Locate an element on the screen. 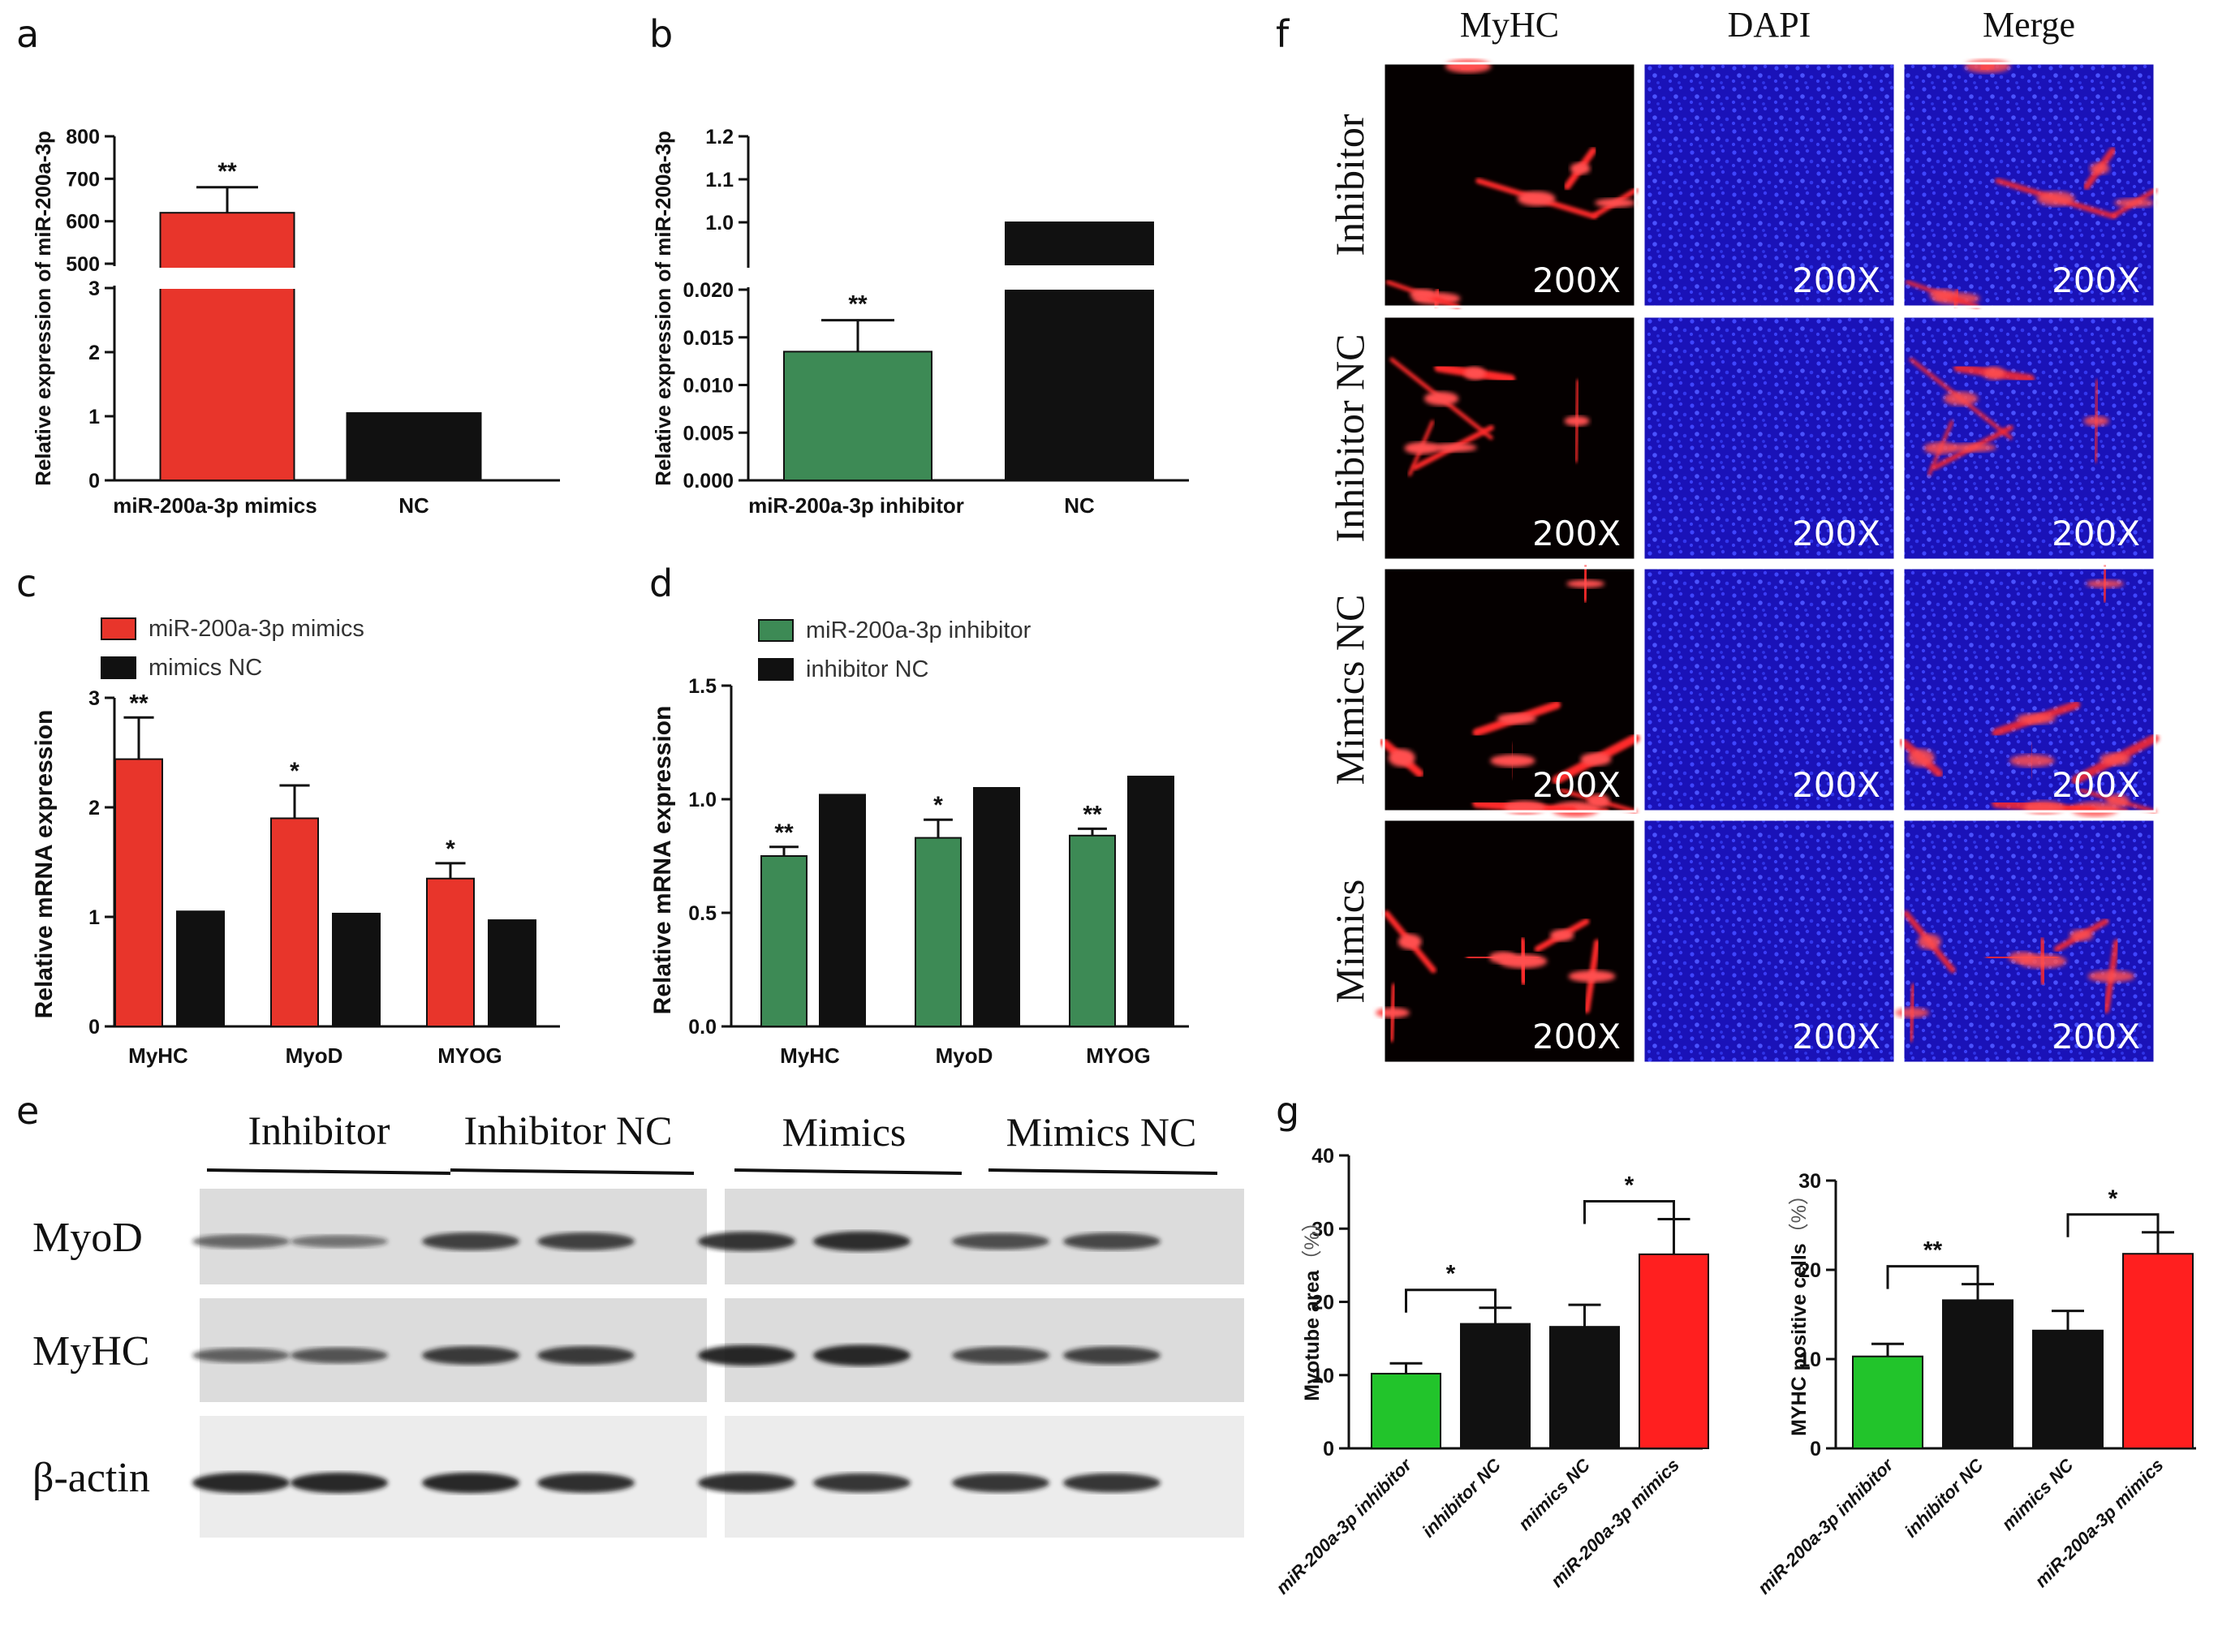 This screenshot has height=1652, width=2218. b-ytick-low-4-label: 0.020 is located at coordinates (708, 290).